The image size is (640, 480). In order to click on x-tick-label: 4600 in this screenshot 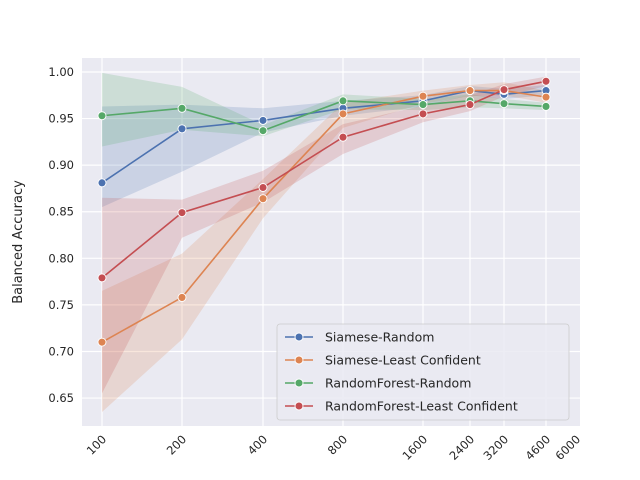, I will do `click(538, 447)`.